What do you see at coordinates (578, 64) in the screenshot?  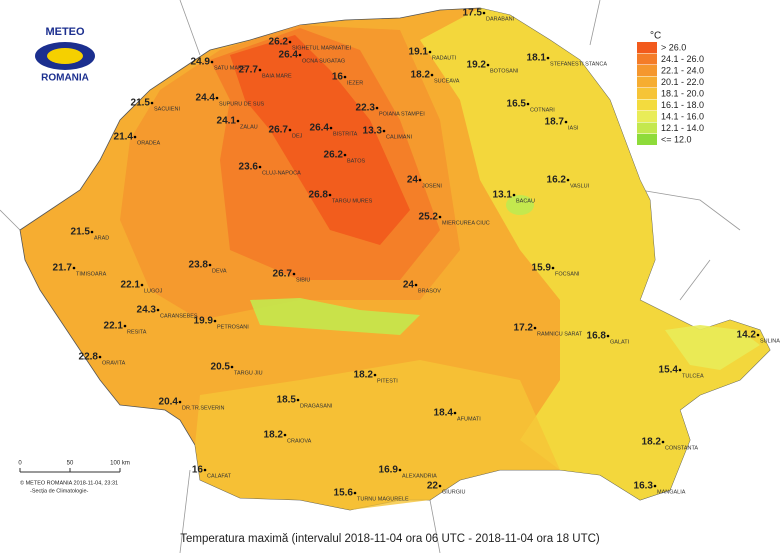 I see `station-name: STEFANESTI STANCA` at bounding box center [578, 64].